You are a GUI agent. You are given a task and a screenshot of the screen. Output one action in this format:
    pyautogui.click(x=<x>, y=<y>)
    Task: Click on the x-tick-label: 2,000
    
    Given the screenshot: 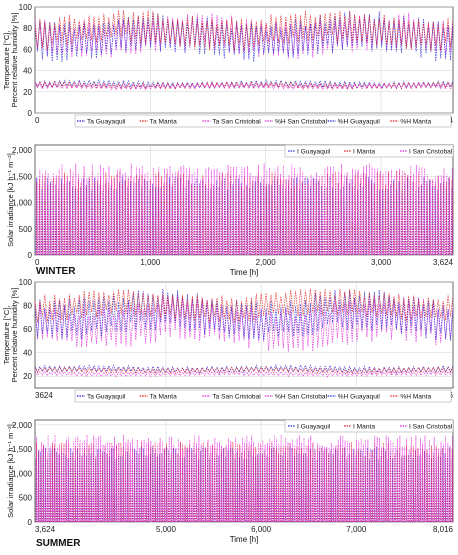 What is the action you would take?
    pyautogui.click(x=266, y=262)
    